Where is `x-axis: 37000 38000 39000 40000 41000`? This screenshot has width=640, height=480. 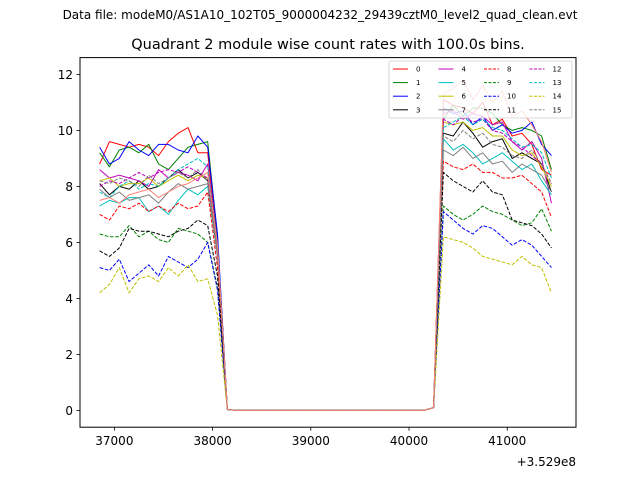 x-axis: 37000 38000 39000 40000 41000 is located at coordinates (310, 437).